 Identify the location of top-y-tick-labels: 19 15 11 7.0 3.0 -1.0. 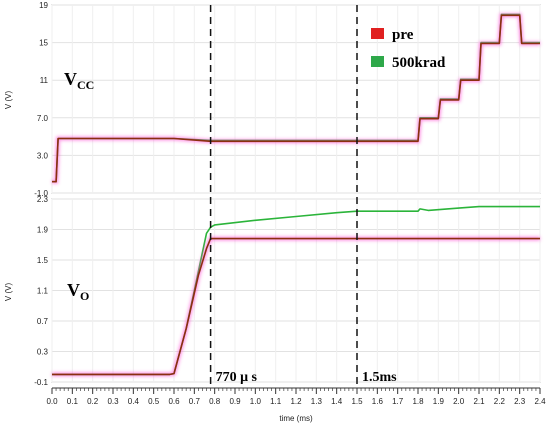
(41, 99).